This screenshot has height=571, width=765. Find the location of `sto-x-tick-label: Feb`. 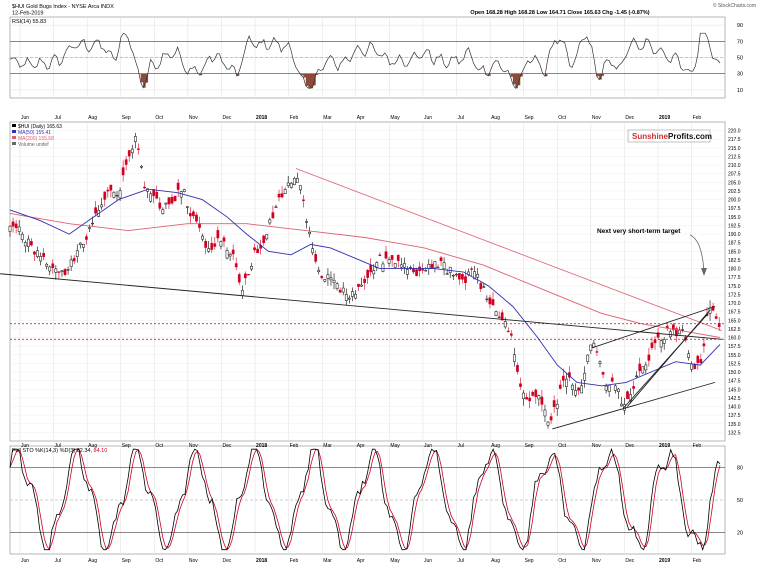

sto-x-tick-label: Feb is located at coordinates (697, 561).